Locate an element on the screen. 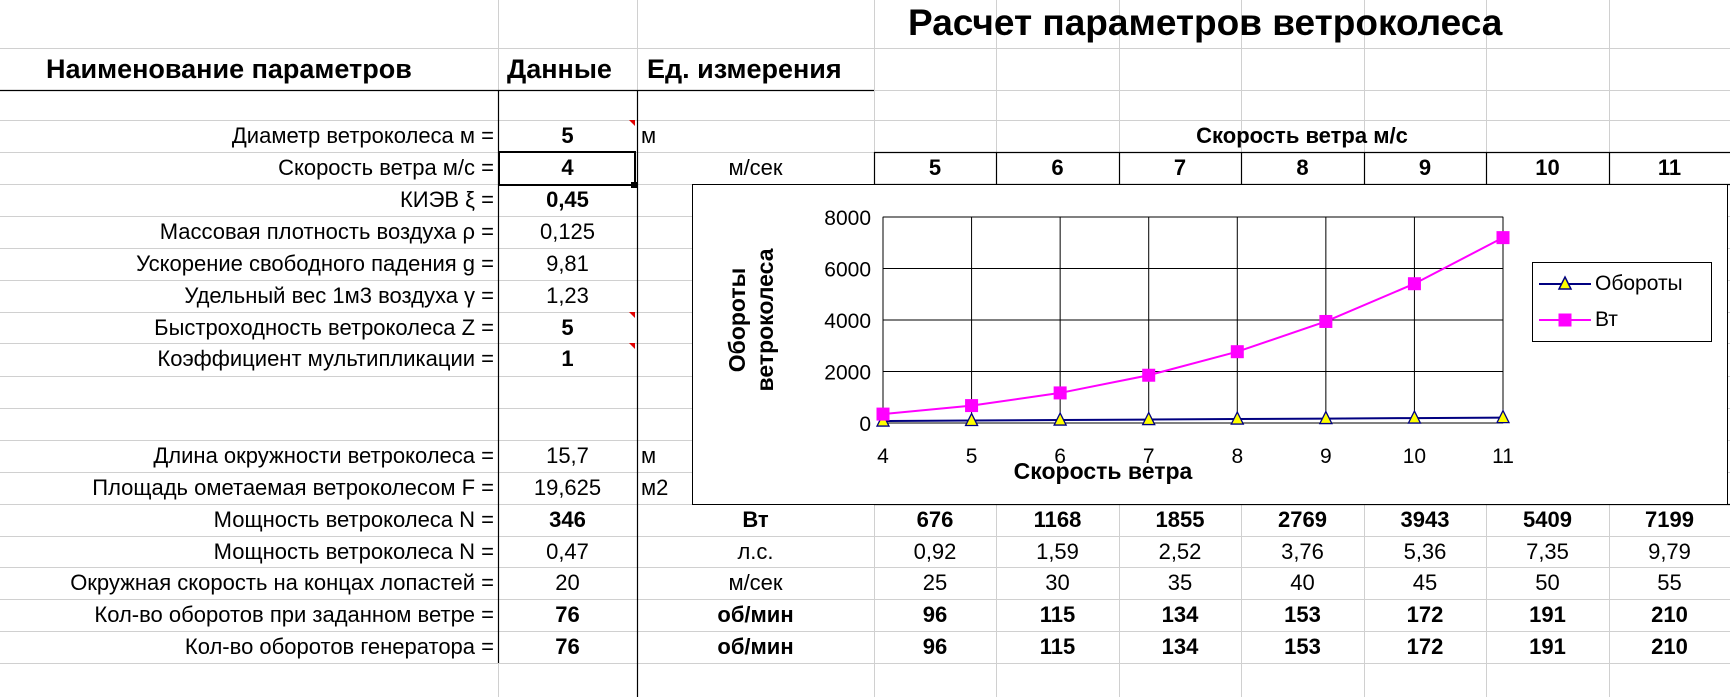  param-label: Массовая плотность воздуха ρ = is located at coordinates (326, 231).